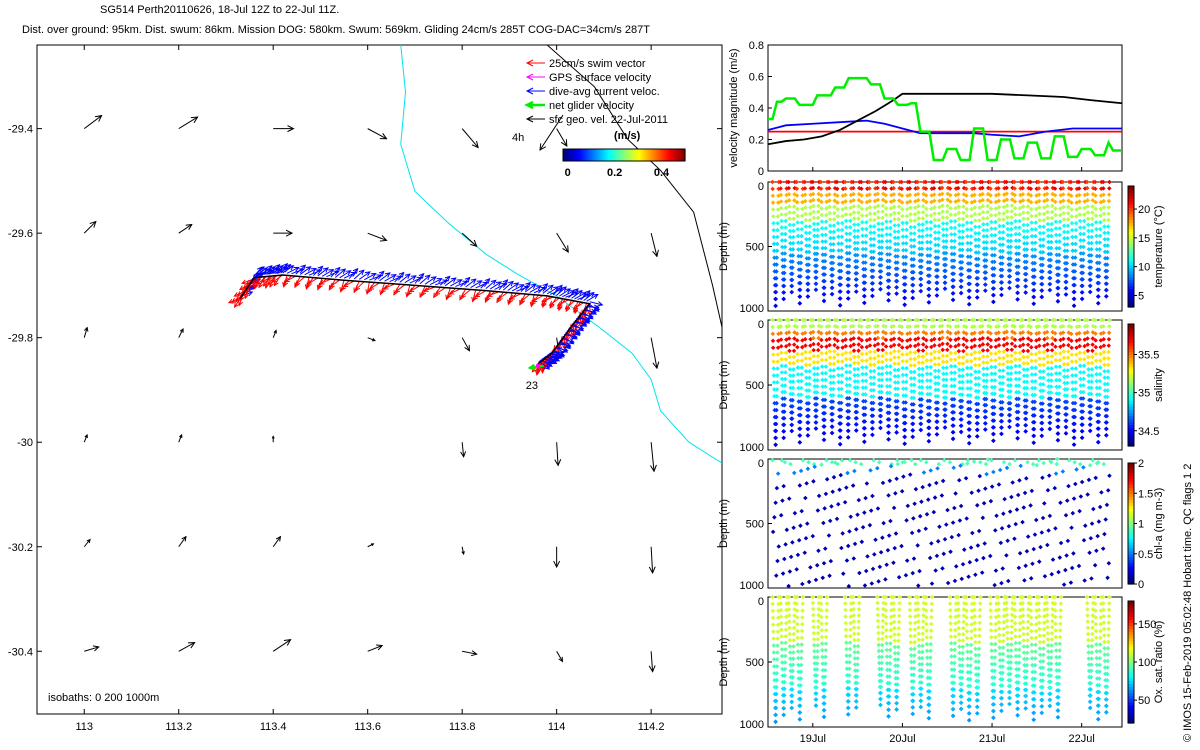 Image resolution: width=1200 pixels, height=750 pixels. I want to click on legend-scale-arrow, so click(551, 132).